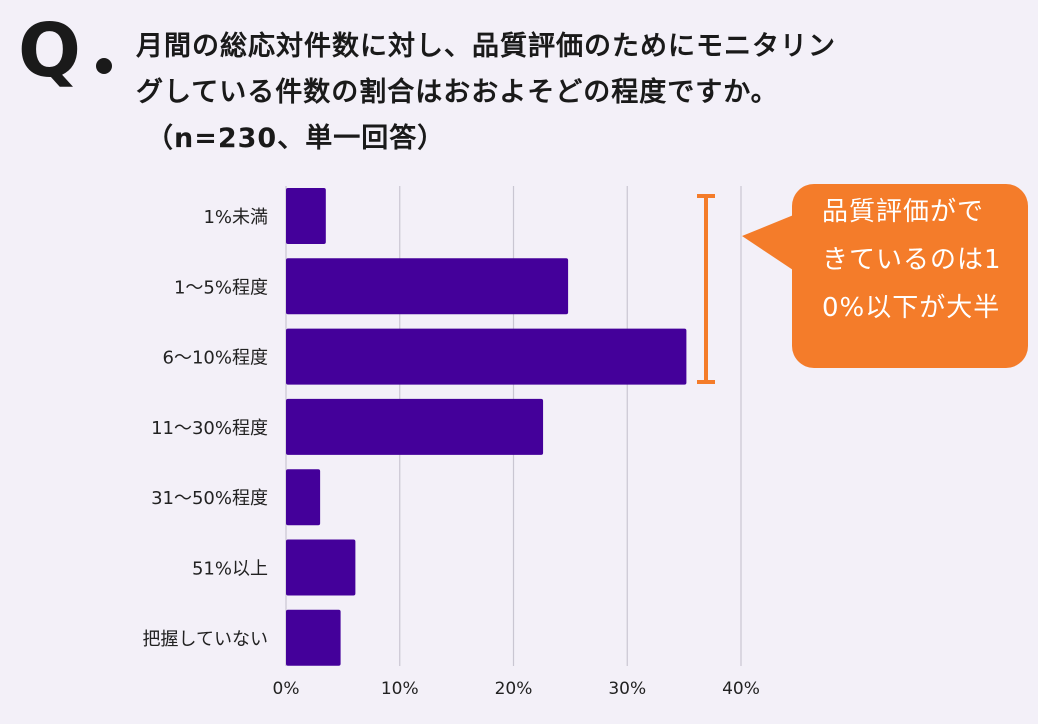 The height and width of the screenshot is (724, 1038). I want to click on x-tick-label: 20%, so click(514, 689).